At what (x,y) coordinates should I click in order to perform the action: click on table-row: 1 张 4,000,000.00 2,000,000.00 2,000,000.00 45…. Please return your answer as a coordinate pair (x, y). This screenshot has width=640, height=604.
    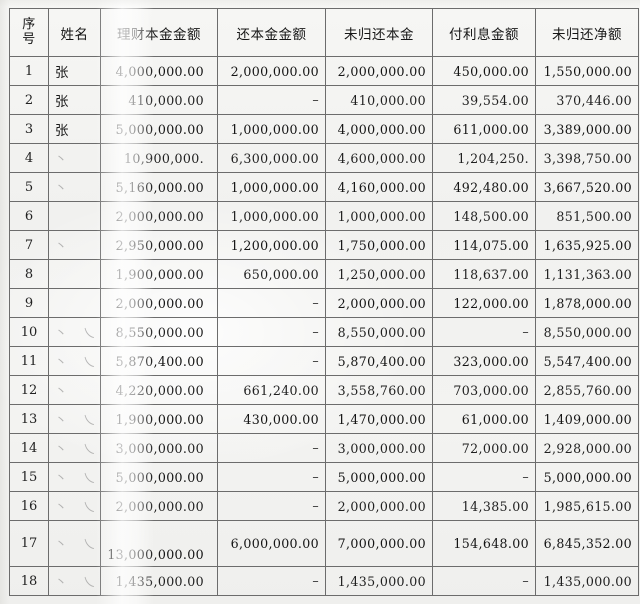
    Looking at the image, I should click on (324, 71).